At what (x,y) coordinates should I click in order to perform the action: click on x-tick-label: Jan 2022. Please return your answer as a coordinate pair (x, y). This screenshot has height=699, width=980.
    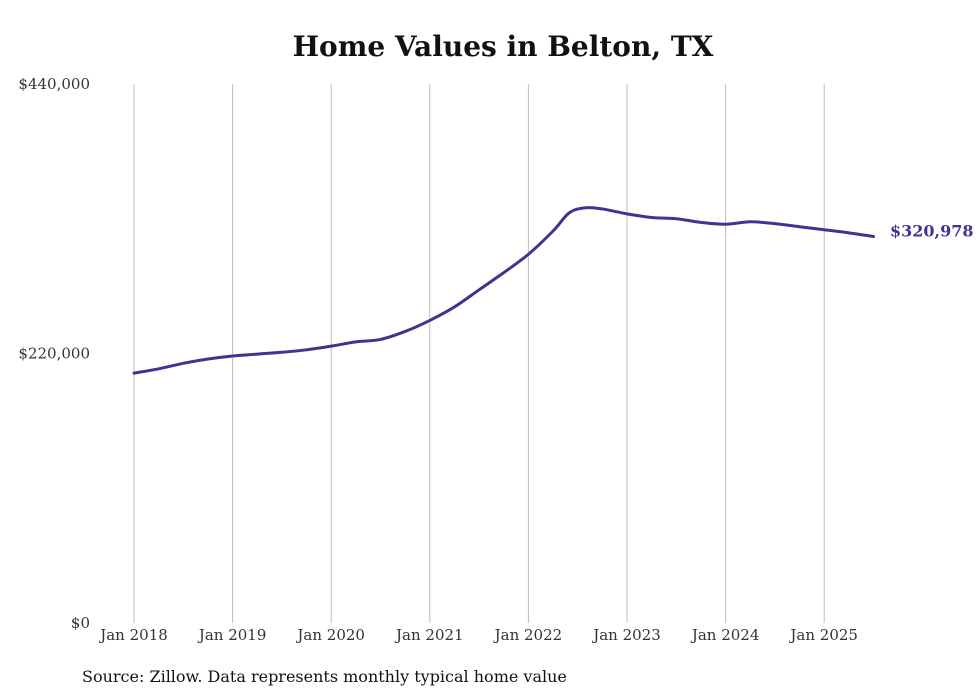
    Looking at the image, I should click on (528, 635).